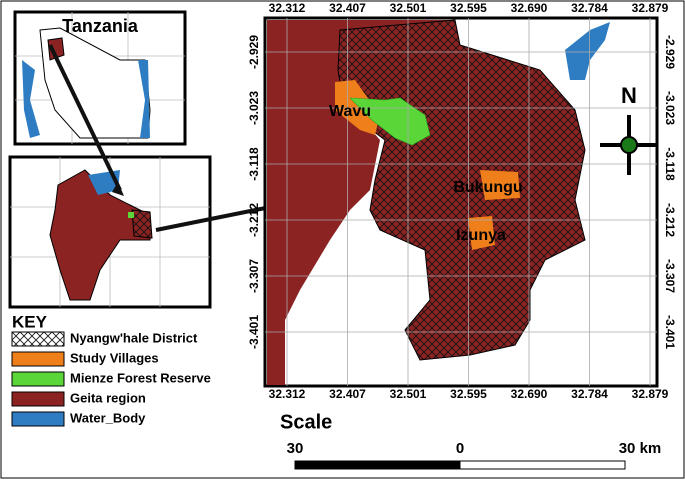 The width and height of the screenshot is (685, 484). I want to click on x-tick-label-bottom: 32.690, so click(529, 394).